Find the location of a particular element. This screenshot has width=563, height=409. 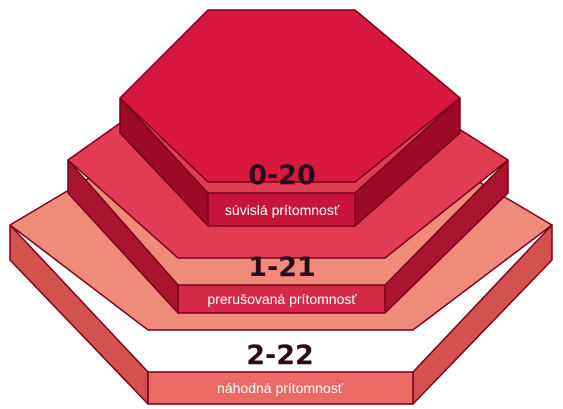

tier-3-caption: náhodná prítomnosť is located at coordinates (280, 388).